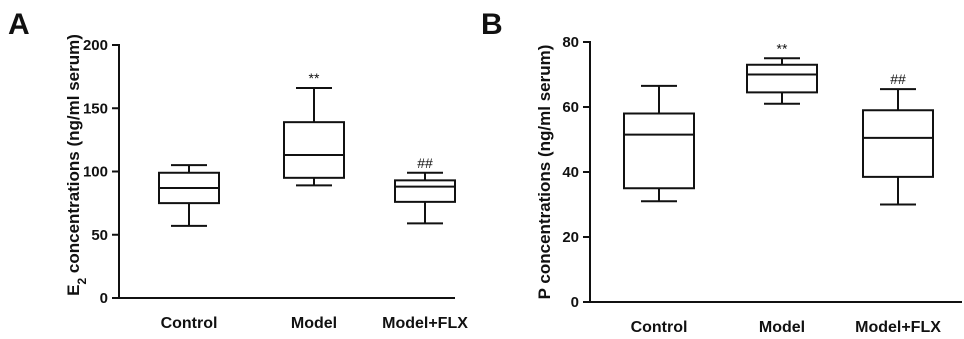 The height and width of the screenshot is (339, 964). I want to click on y-axis-title: P concentrations (ng/ml serum), so click(544, 172).